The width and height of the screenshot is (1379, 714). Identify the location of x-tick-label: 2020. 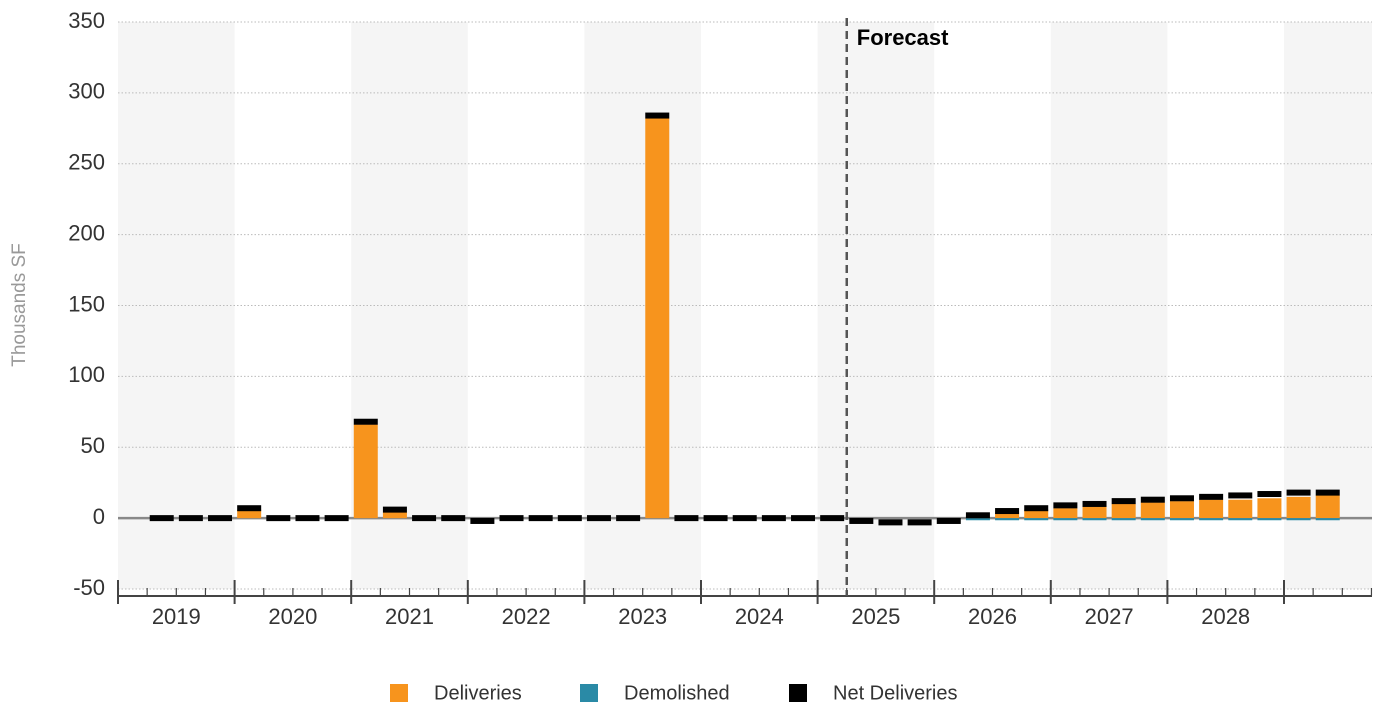
(292, 616).